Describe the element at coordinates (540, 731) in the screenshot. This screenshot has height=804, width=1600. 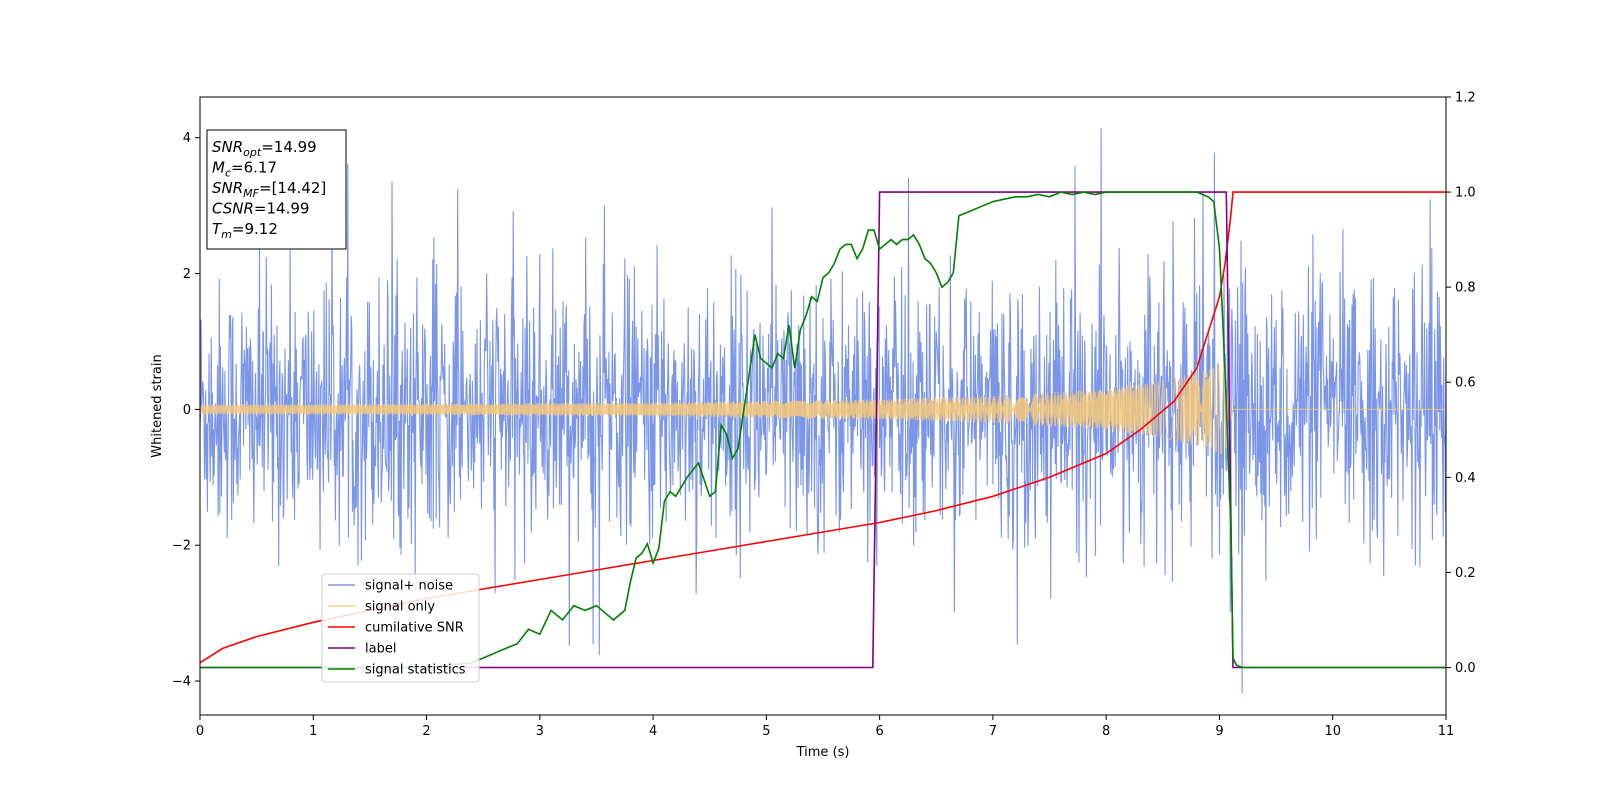
I see `x-tick-label: 3` at that location.